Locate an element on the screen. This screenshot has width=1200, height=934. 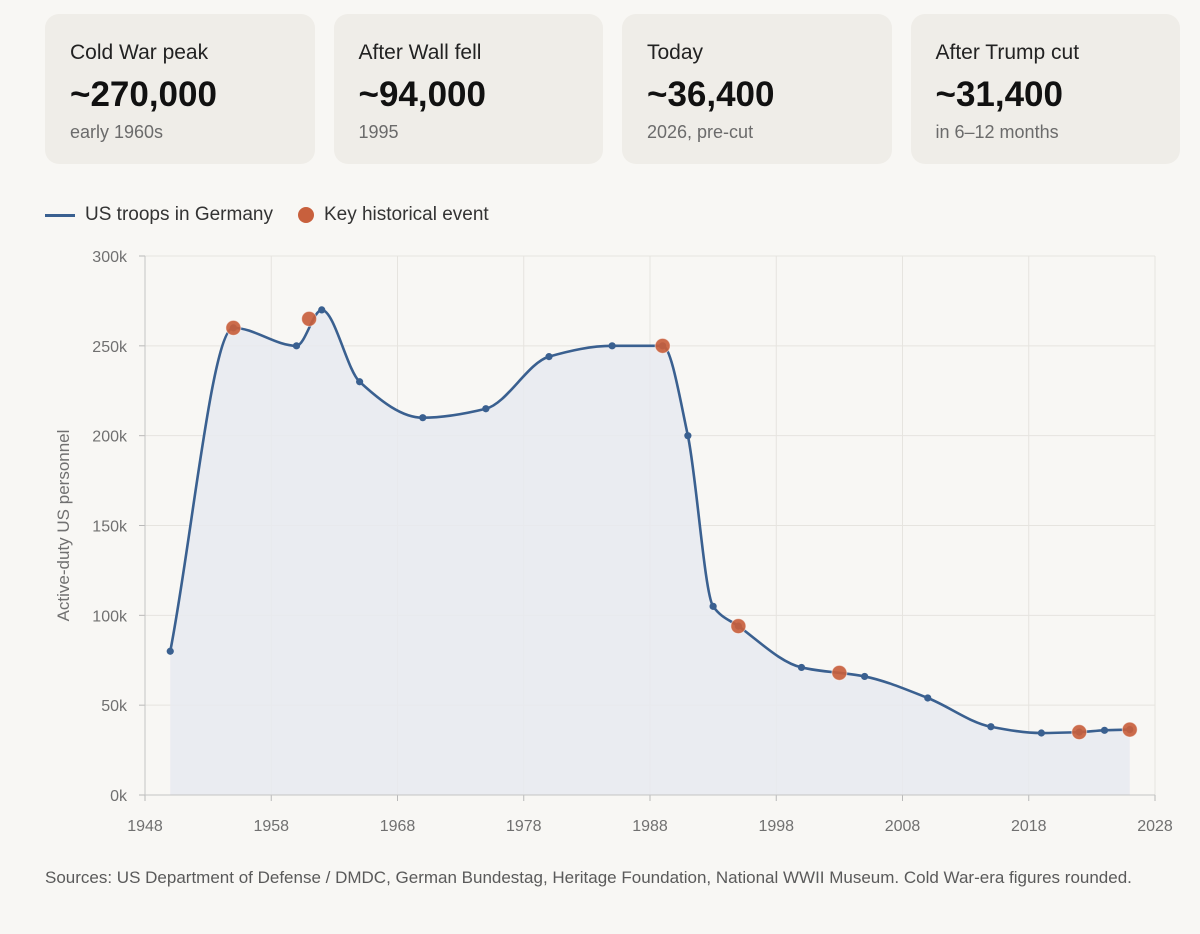
stat-card-subtitle: 1995 is located at coordinates (378, 132).